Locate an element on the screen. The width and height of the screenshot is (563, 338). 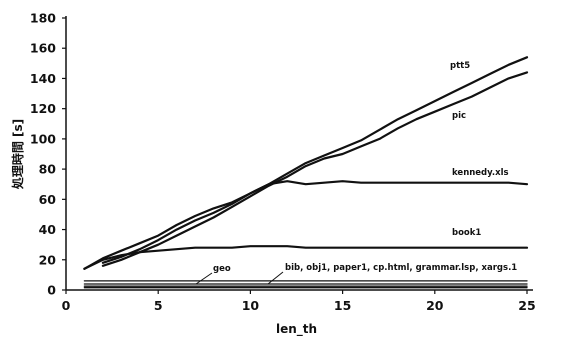
y-tick-label-6: 120 is located at coordinates (43, 108).